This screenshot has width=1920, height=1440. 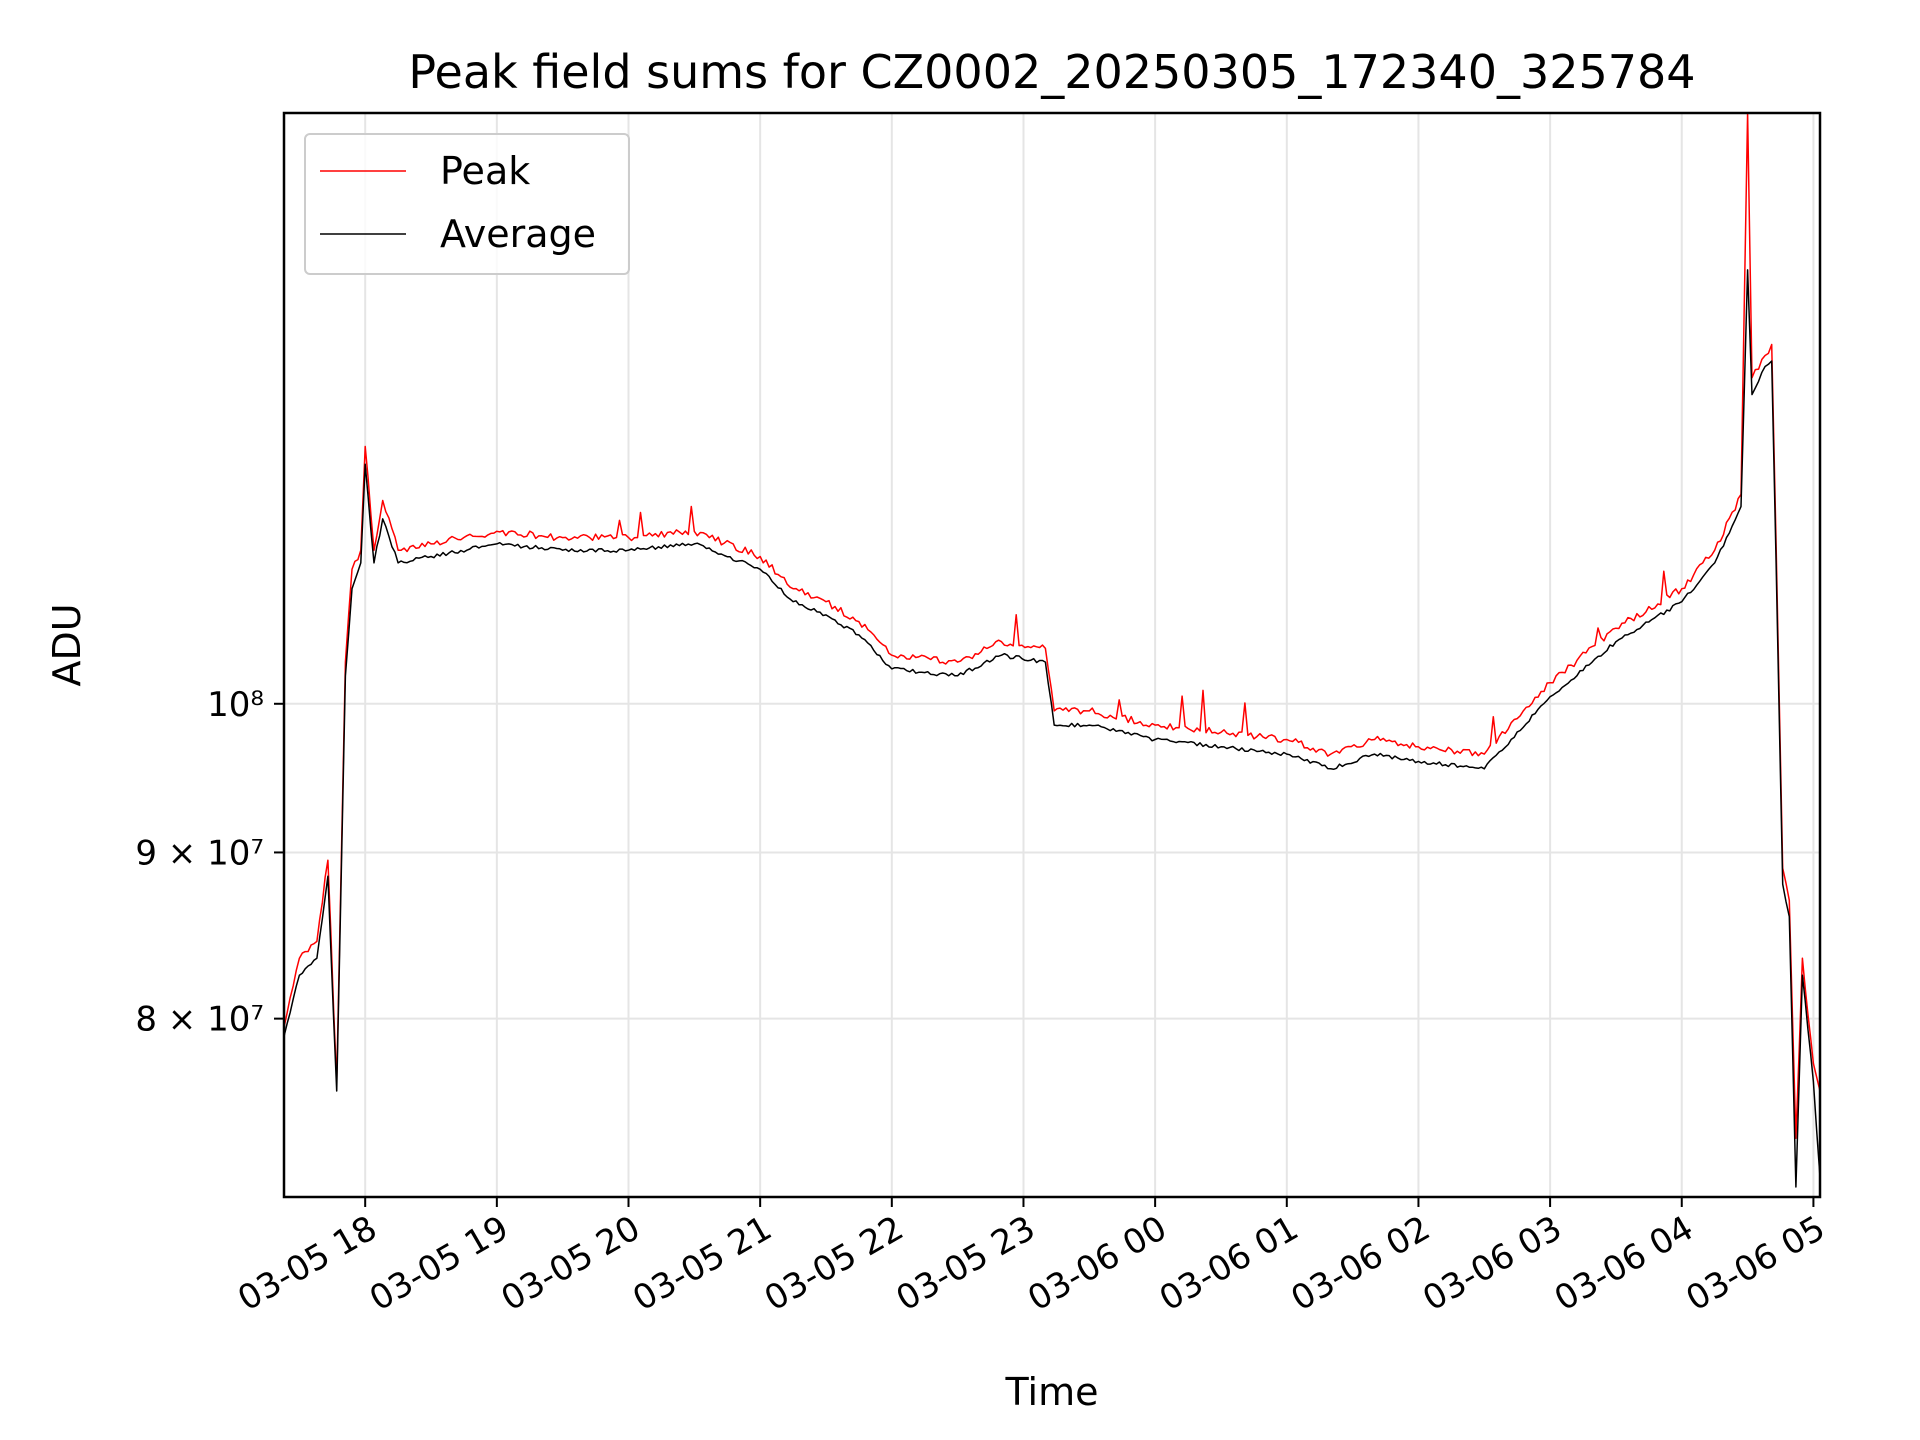 I want to click on legend: Peak Average, so click(x=467, y=204).